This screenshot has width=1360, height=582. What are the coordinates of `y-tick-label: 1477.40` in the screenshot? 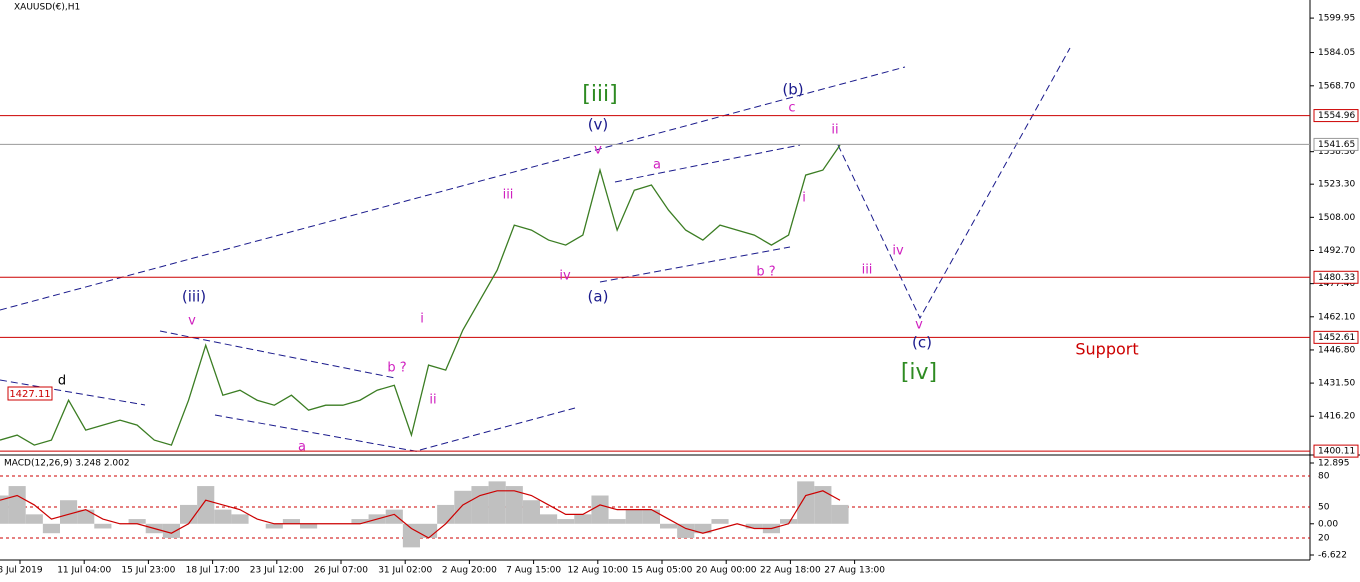 It's located at (1336, 284).